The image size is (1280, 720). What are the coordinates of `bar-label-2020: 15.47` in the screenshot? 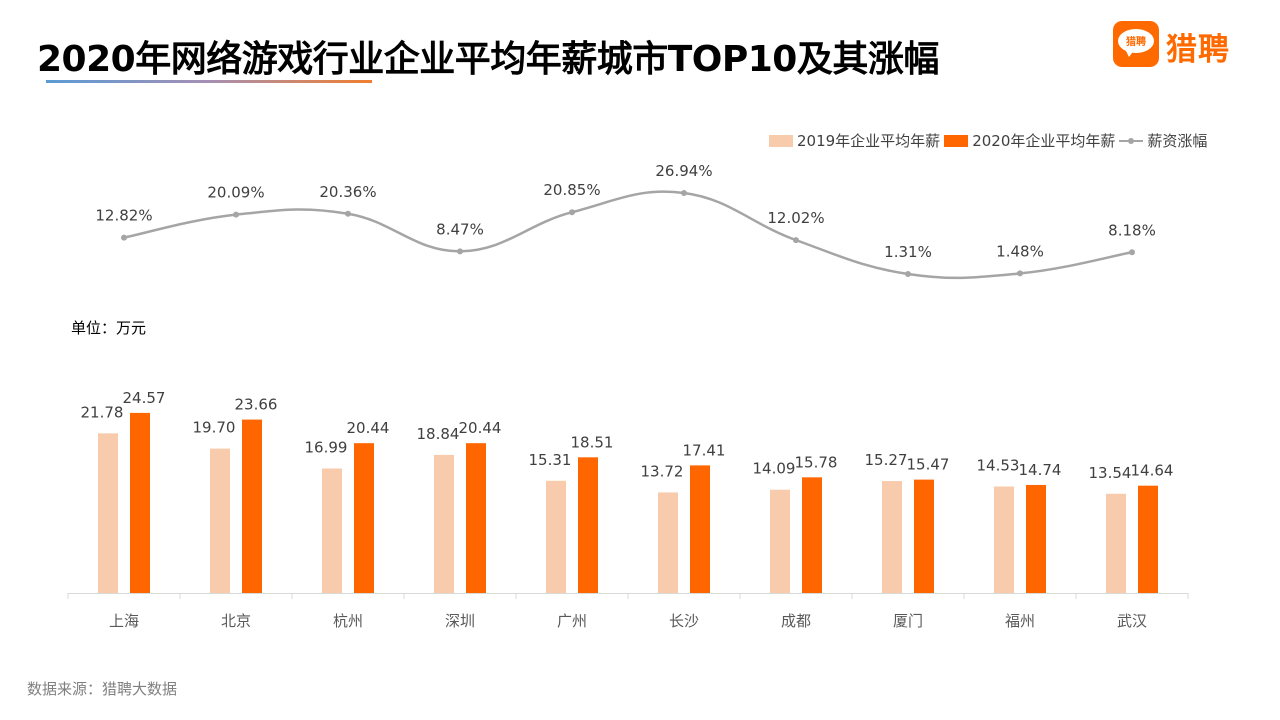 It's located at (928, 465).